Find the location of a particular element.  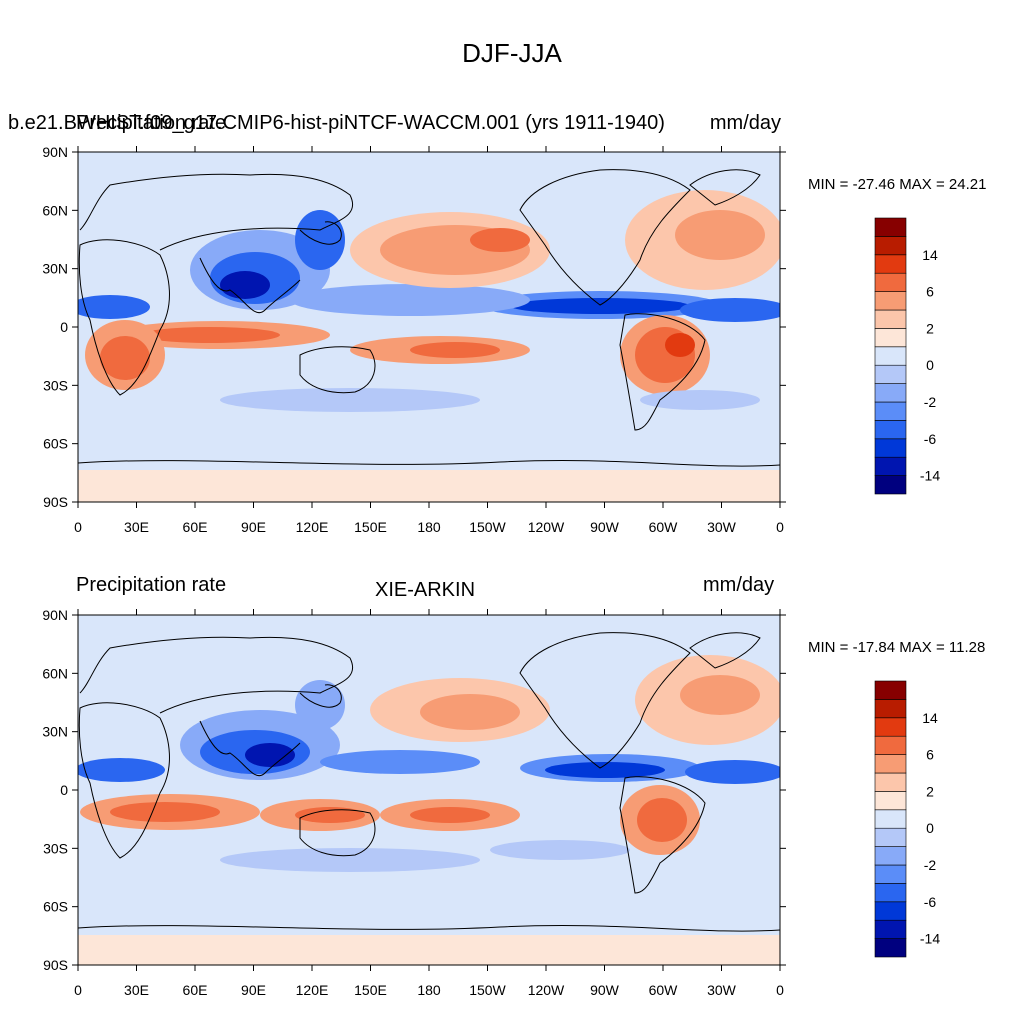

panel1-units-label: mm/day is located at coordinates (745, 123).